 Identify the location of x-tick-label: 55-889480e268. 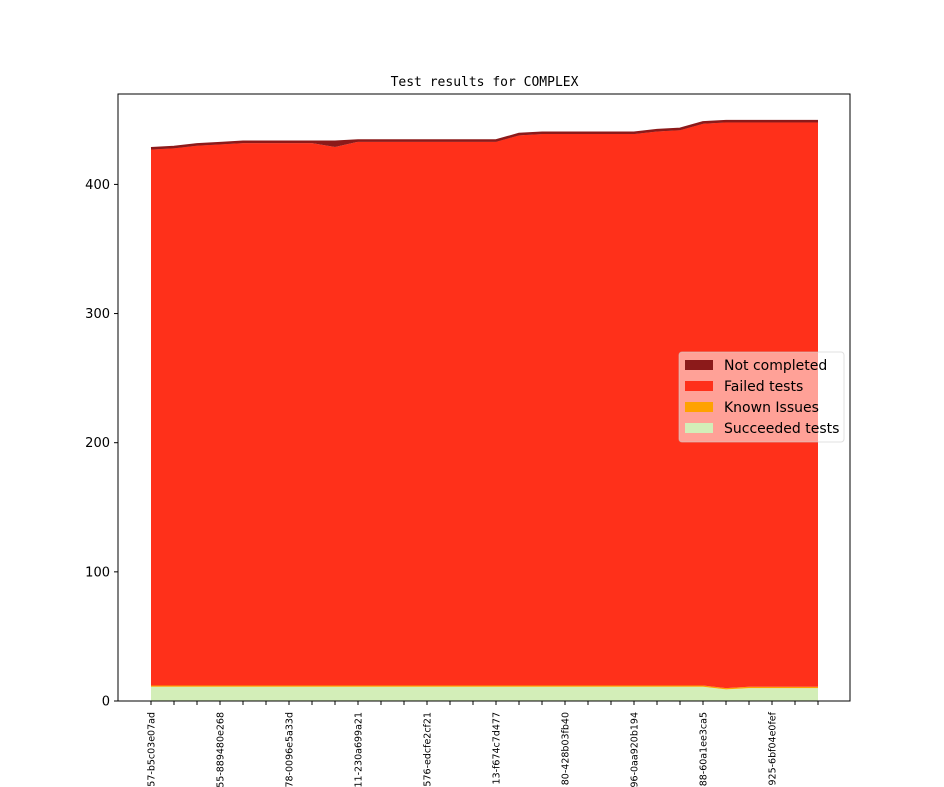
(221, 749).